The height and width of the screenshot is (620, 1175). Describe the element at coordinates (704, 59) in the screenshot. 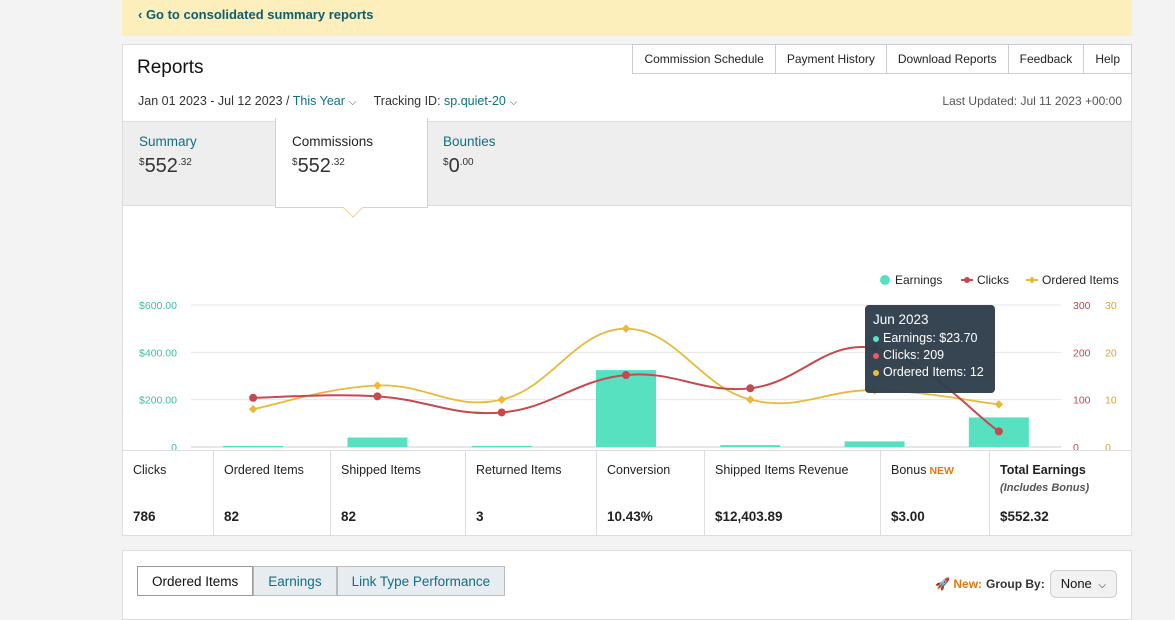

I see `commission-schedule-link: Commission Schedule` at that location.